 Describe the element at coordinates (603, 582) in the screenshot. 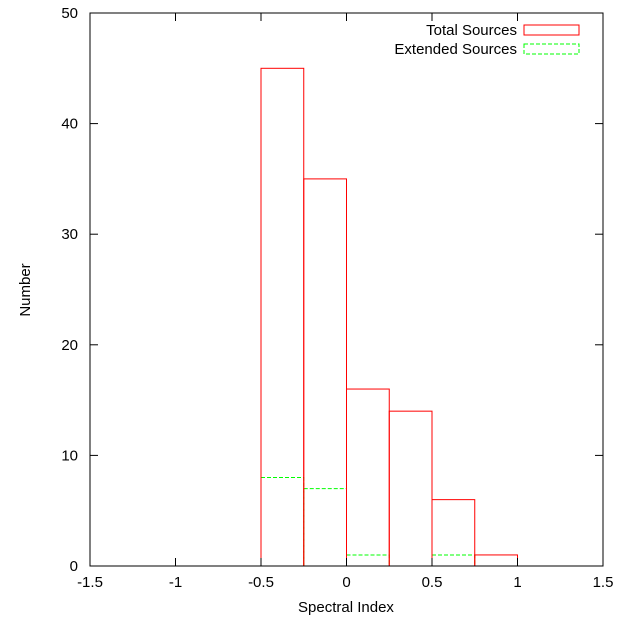

I see `x-tick-label: 1.5` at that location.